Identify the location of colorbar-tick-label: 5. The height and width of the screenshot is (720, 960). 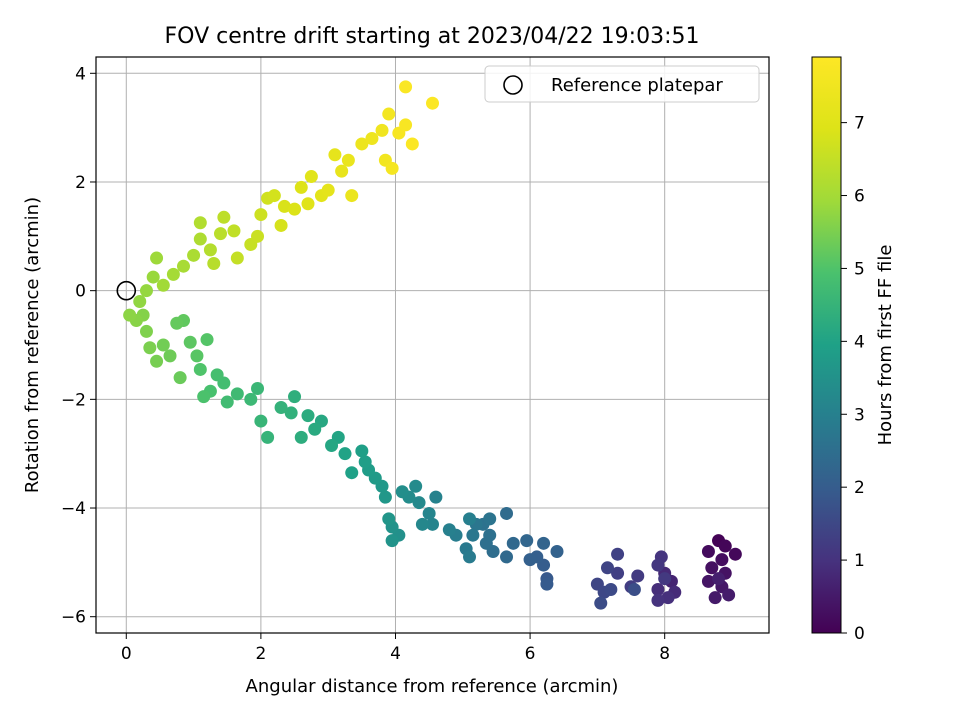
(859, 269).